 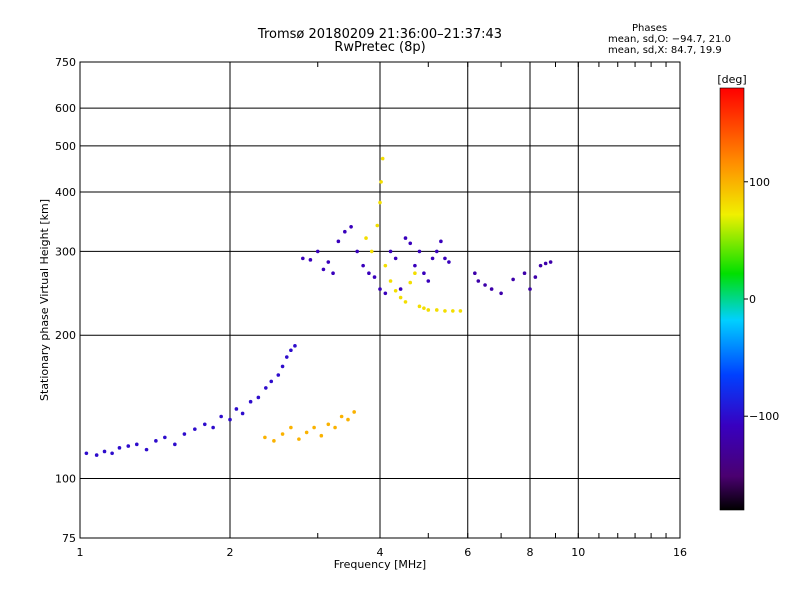 I want to click on x-tick-label: 16, so click(x=680, y=552).